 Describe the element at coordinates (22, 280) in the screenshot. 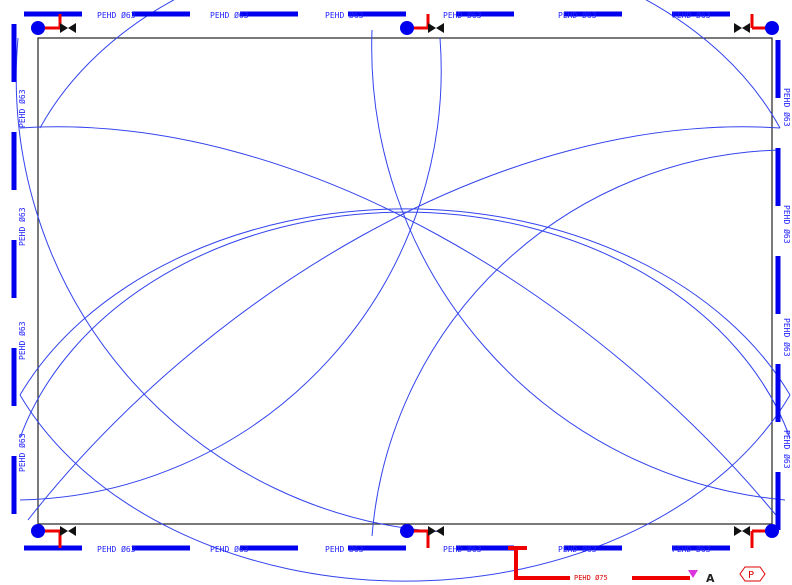

I see `pipe-labels-left: PEHD Ø63 PEHD Ø63 PEHD Ø63 PEHD Ø63` at that location.